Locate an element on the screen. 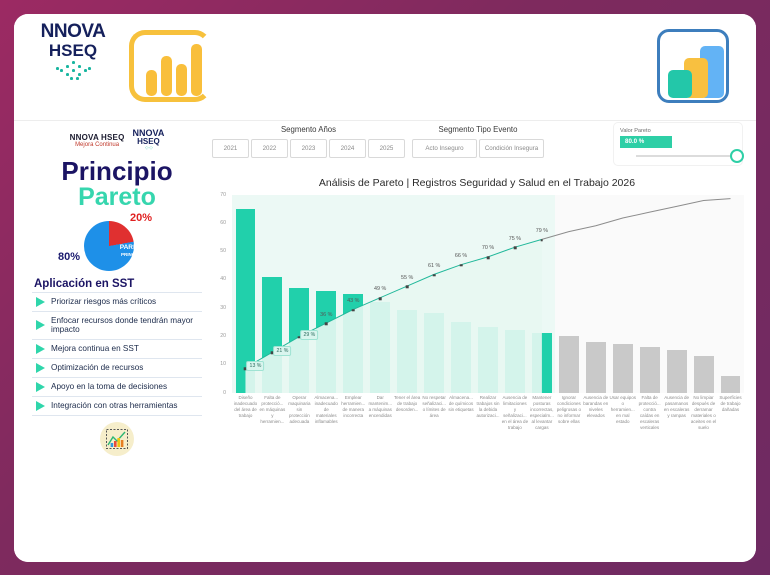  cumulative-percent-label: 79 % is located at coordinates (542, 230).